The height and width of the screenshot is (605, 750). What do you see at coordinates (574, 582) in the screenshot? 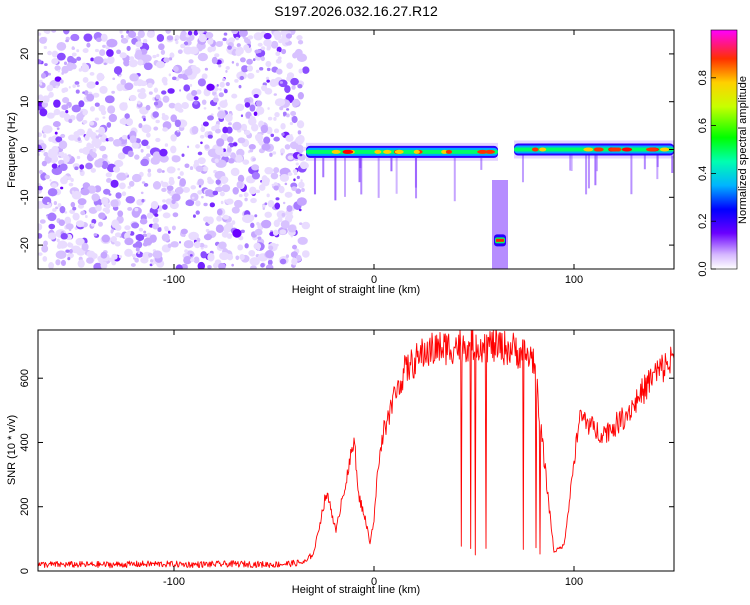
I see `snr-x-tick-label: 100` at bounding box center [574, 582].